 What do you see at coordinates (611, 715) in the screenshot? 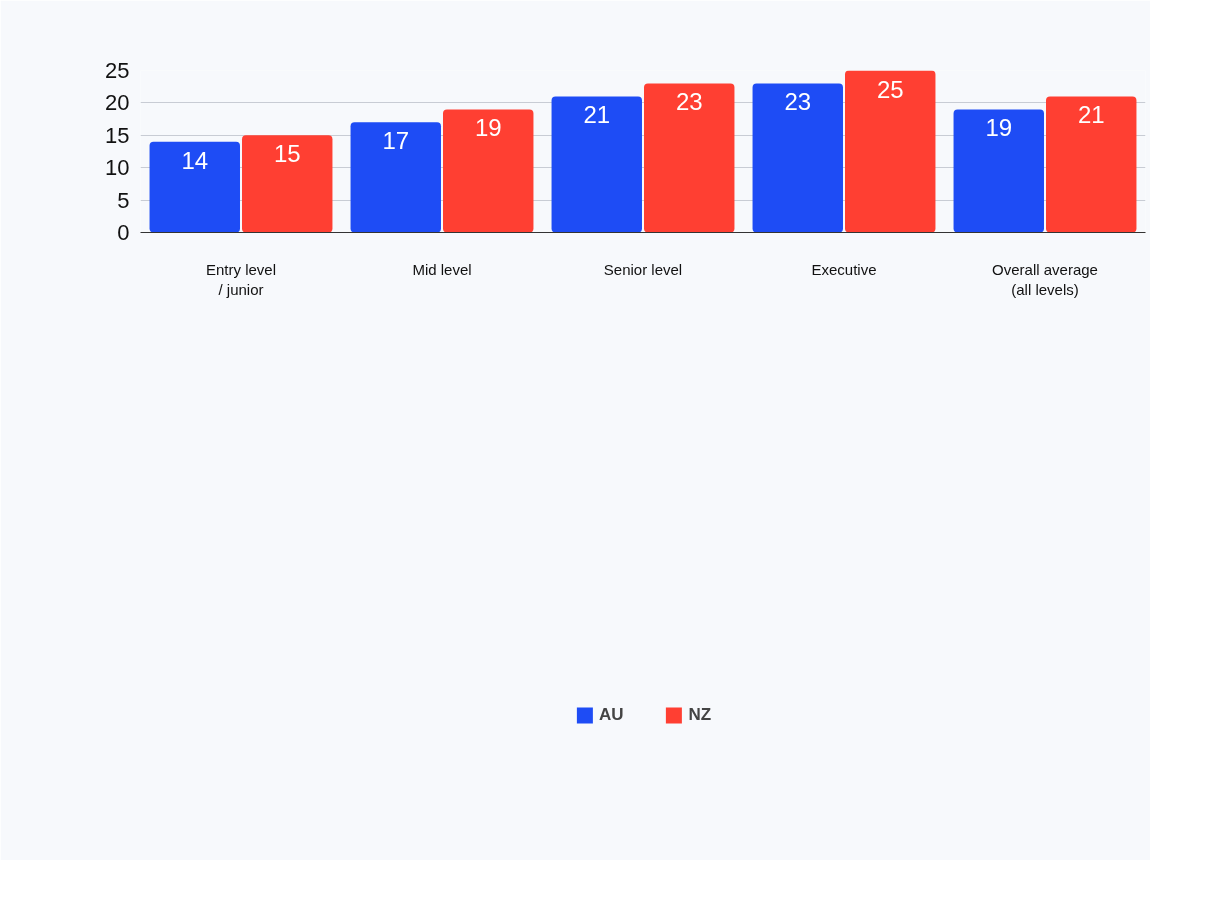
I see `legend-label: AU` at bounding box center [611, 715].